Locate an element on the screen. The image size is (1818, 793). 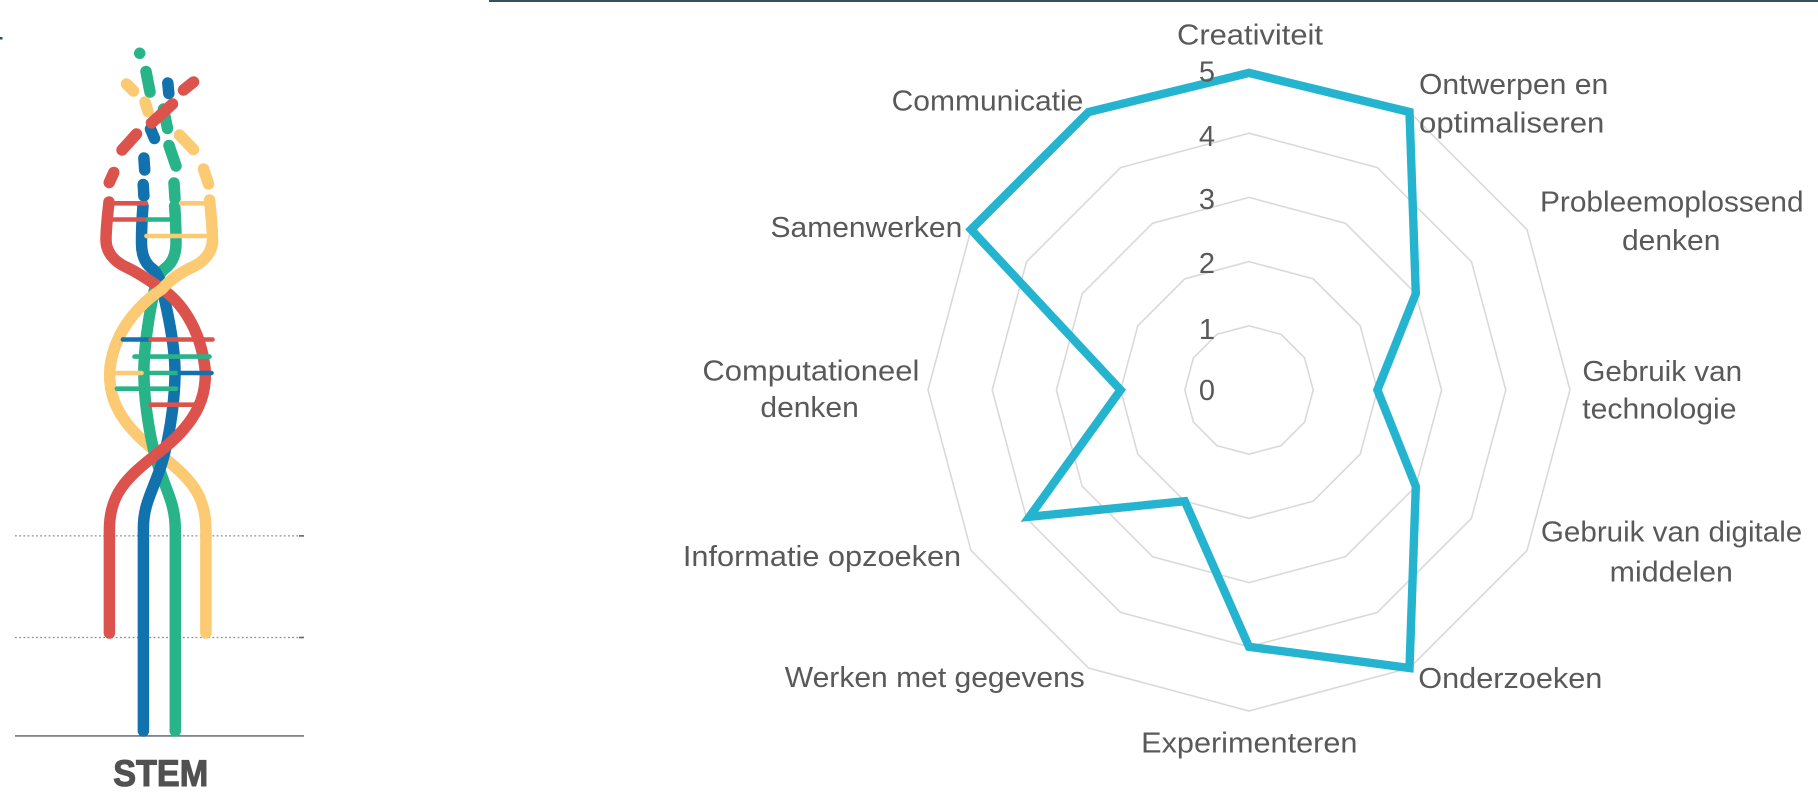
svg-text: Computationeel is located at coordinates (810, 372).